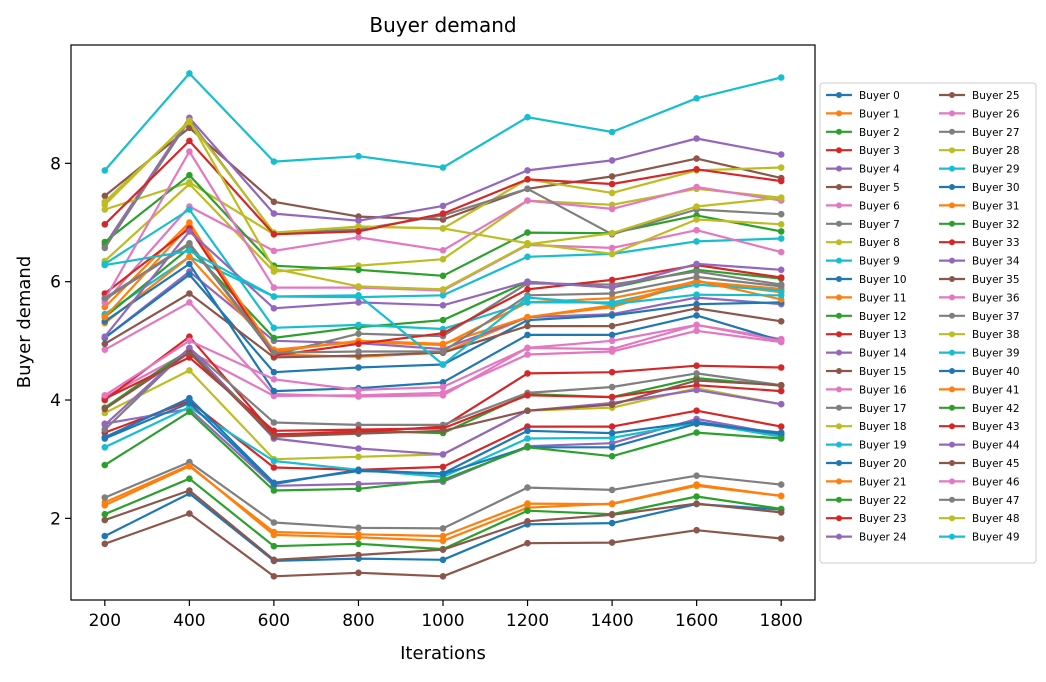 This screenshot has height=682, width=1046. Describe the element at coordinates (996, 519) in the screenshot. I see `legend-label: Buyer 48` at that location.